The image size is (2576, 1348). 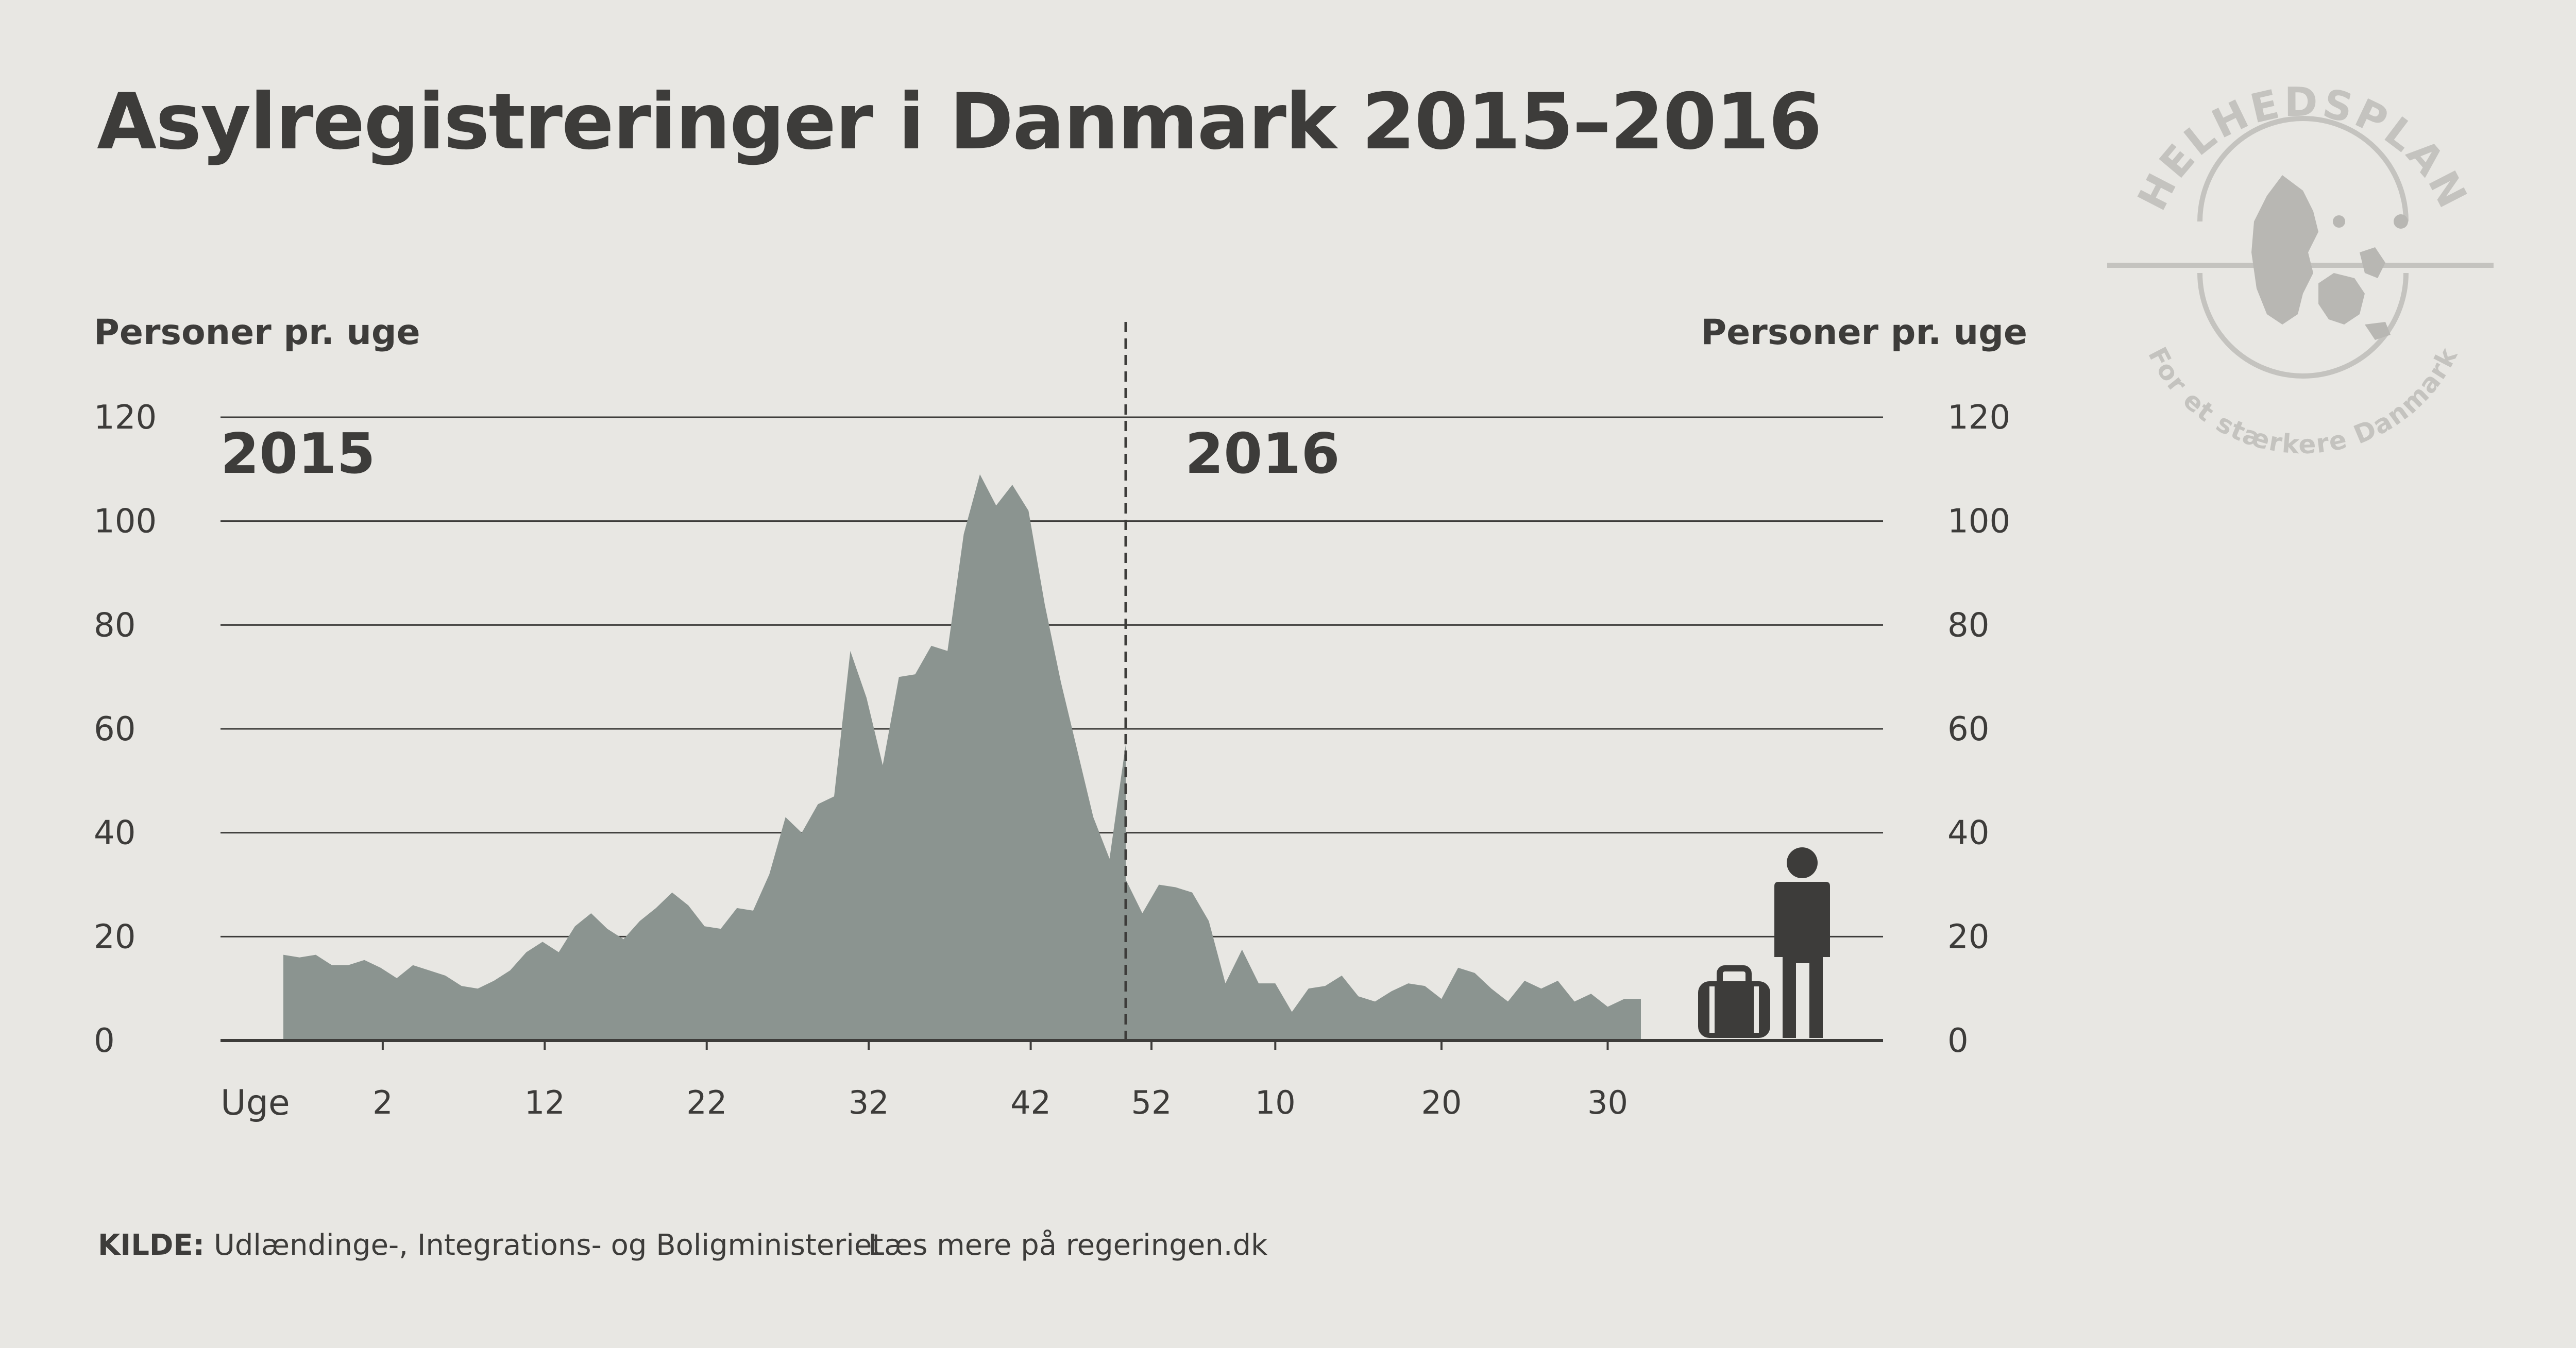 I want to click on x-tick-label: 32, so click(x=869, y=1102).